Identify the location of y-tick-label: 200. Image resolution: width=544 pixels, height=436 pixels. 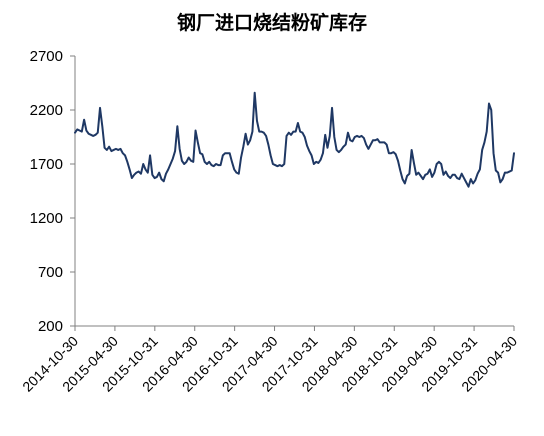
(50, 326).